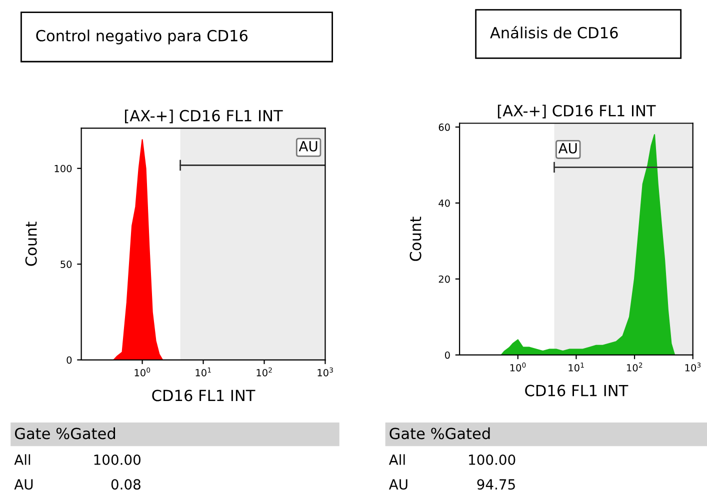 Image resolution: width=707 pixels, height=493 pixels. I want to click on y-tick-label: 50, so click(66, 264).